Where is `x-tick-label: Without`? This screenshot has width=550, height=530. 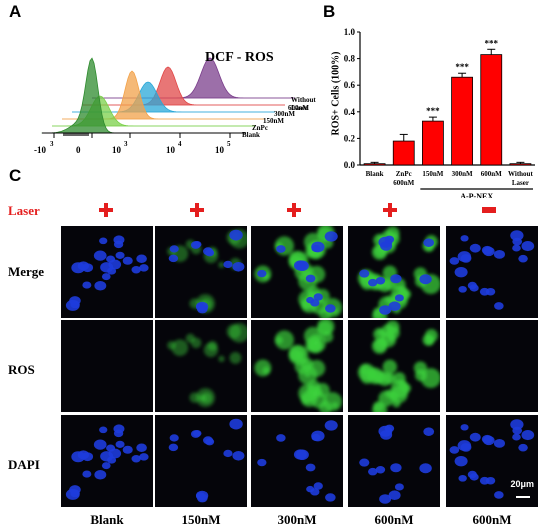
x-tick-label: Without is located at coordinates (520, 174).